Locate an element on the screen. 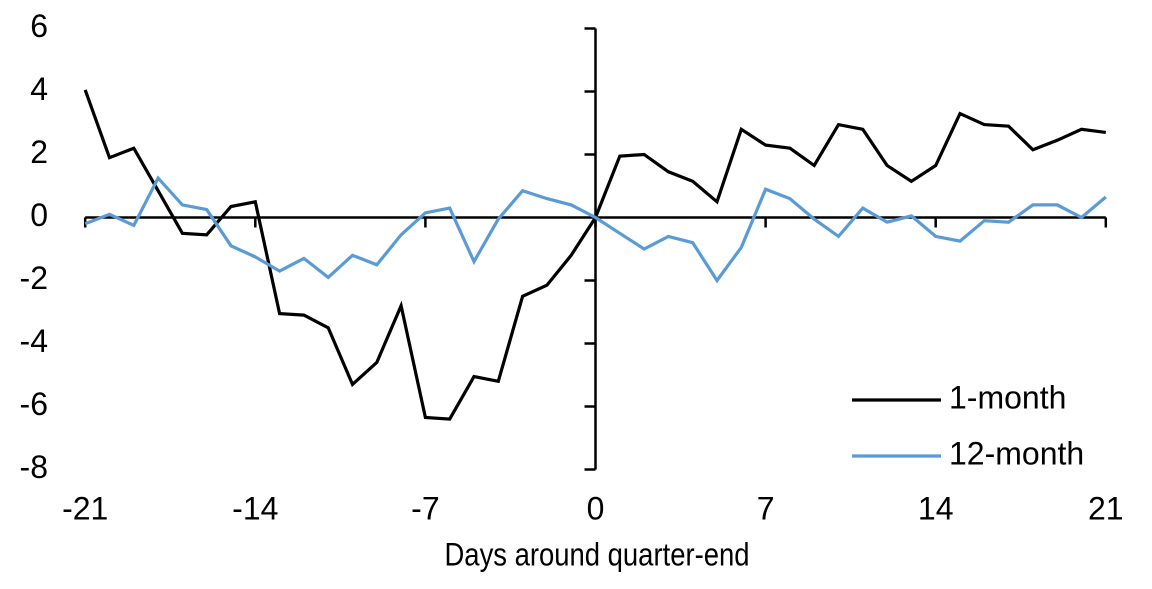 This screenshot has height=589, width=1152. y-axis-tick-label: -2 is located at coordinates (34, 278).